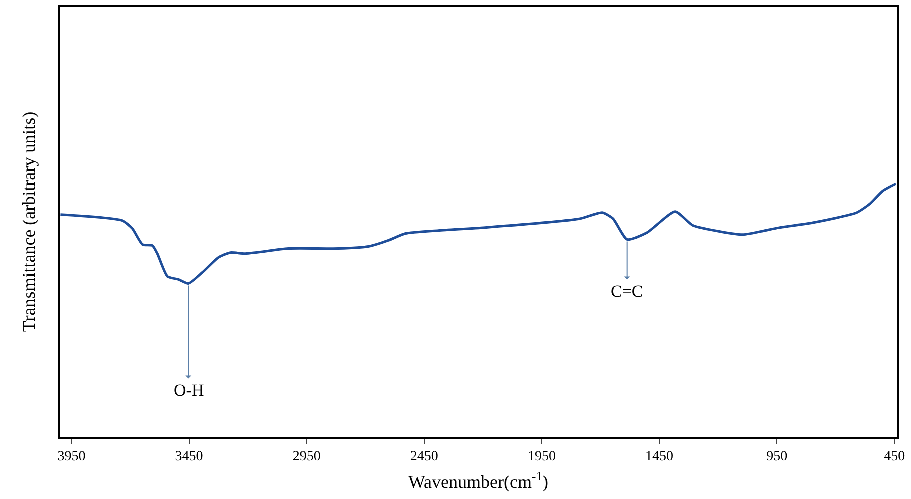 The width and height of the screenshot is (911, 499). I want to click on x-tick-label: 1950, so click(542, 457).